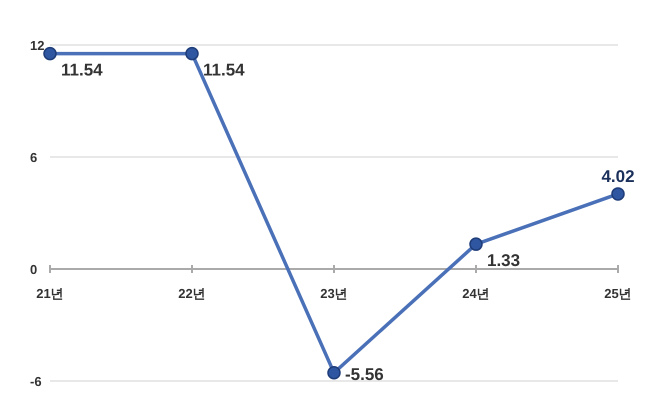  Describe the element at coordinates (36, 381) in the screenshot. I see `y-tick-label: -6` at that location.